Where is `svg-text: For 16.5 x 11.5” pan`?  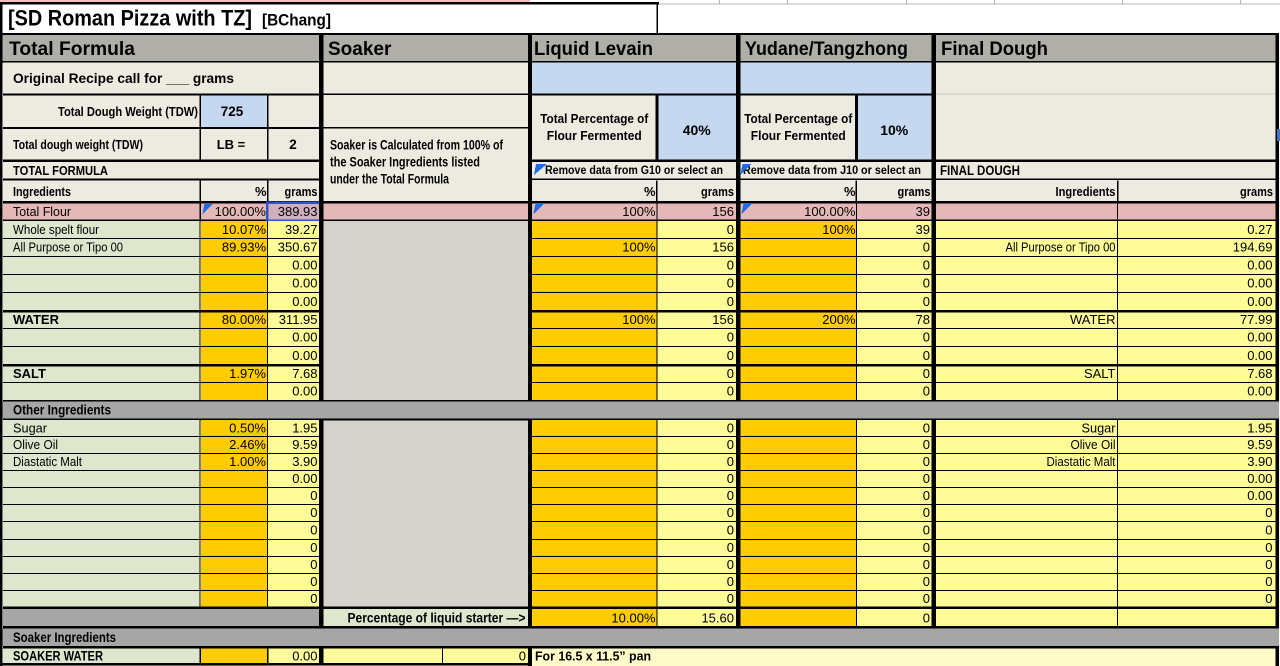 svg-text: For 16.5 x 11.5” pan is located at coordinates (593, 656).